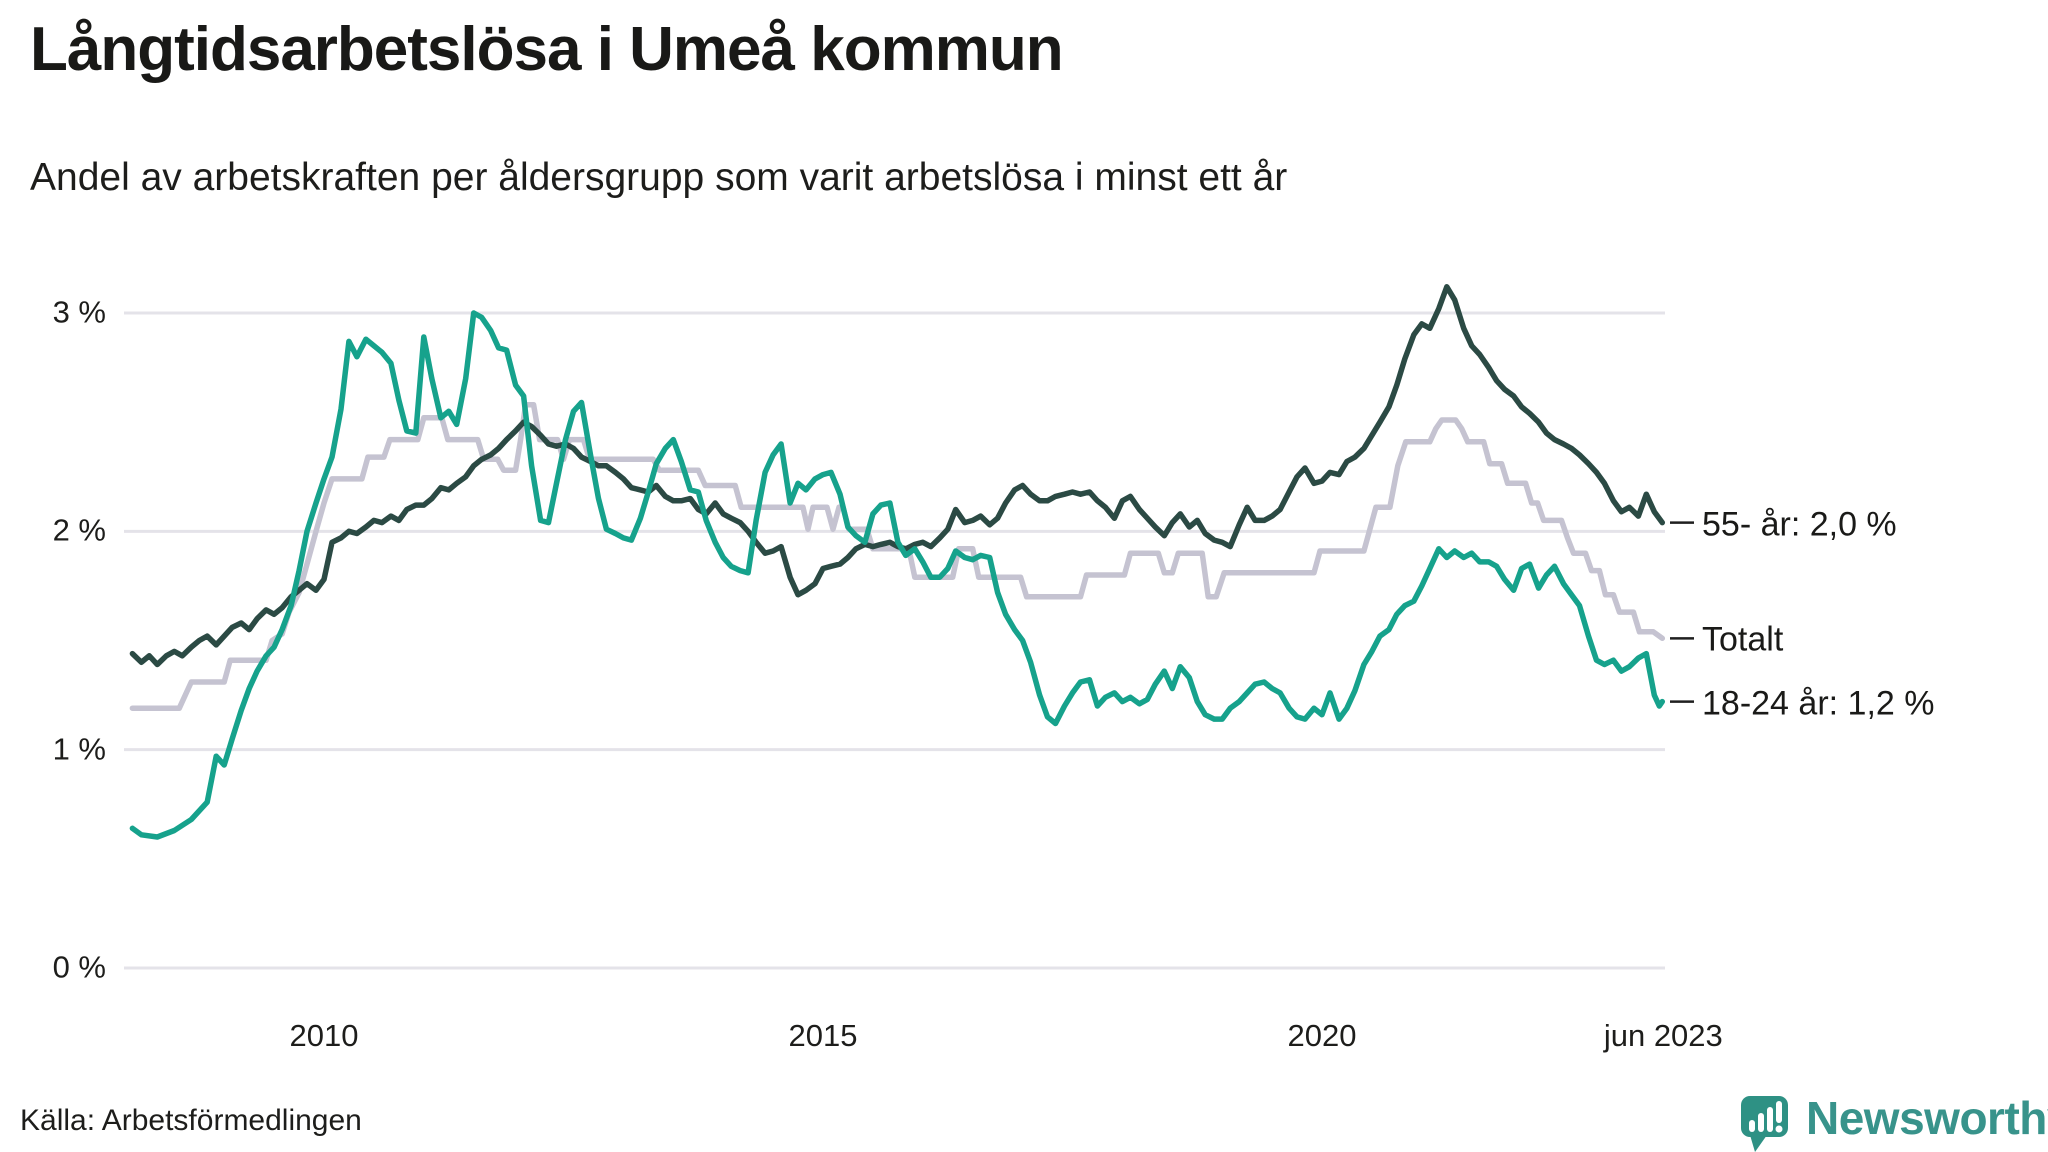 This screenshot has height=1152, width=2048. What do you see at coordinates (79, 312) in the screenshot?
I see `y-axis-label-3: 3 %` at bounding box center [79, 312].